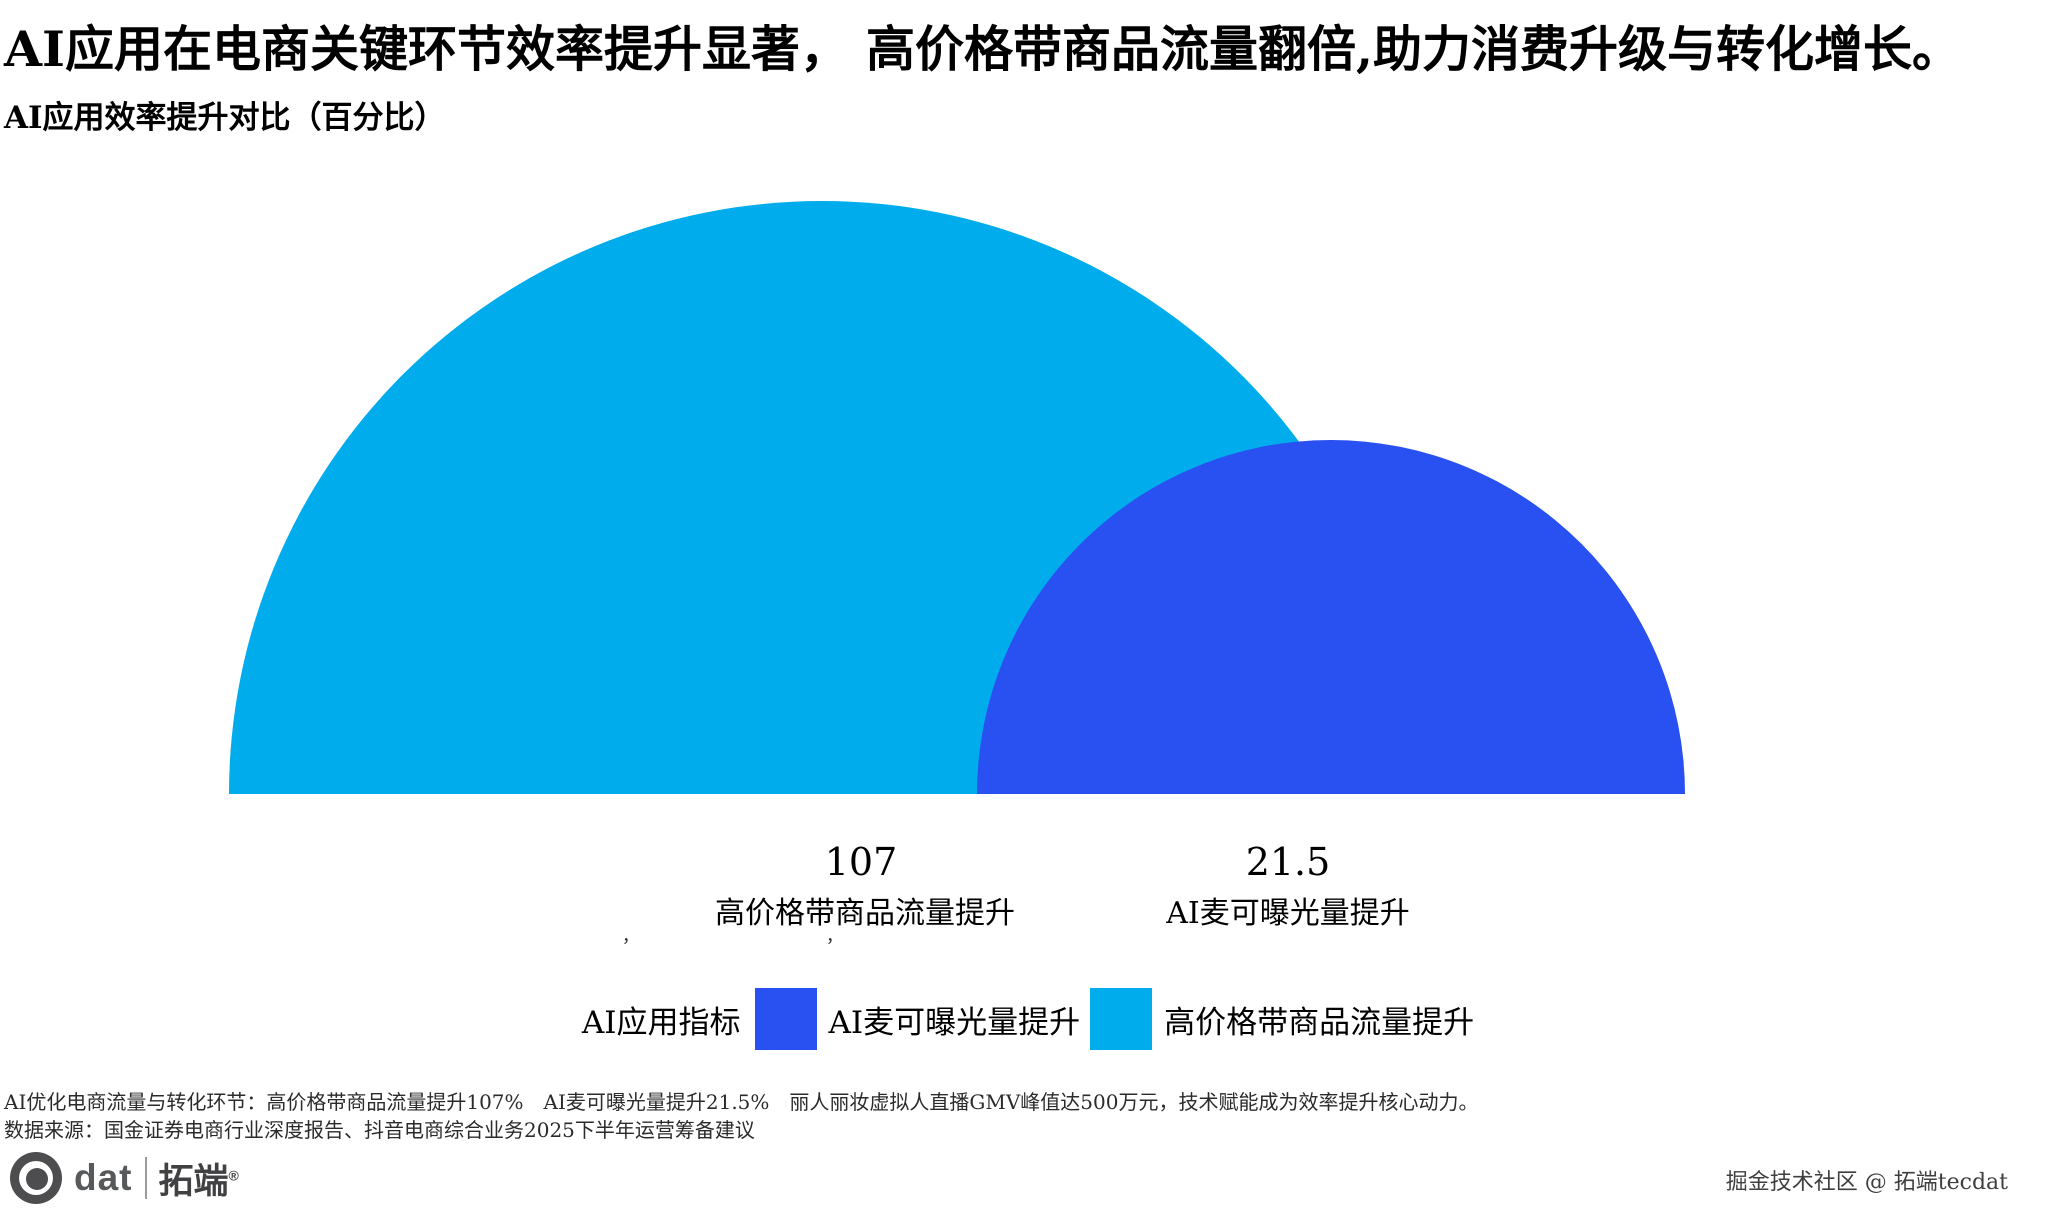 The height and width of the screenshot is (1225, 2056). I want to click on legend-swatch-high-price, so click(1121, 1019).